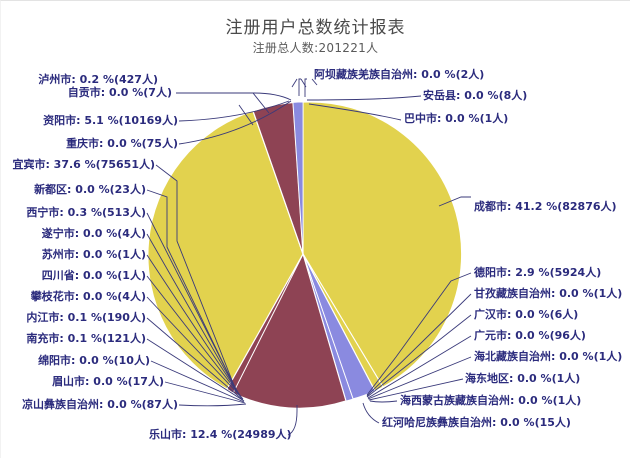 This screenshot has width=630, height=458. I want to click on pie-label-aba: 阿坝藏族羌族自治州: 0.0 %(2人), so click(399, 74).